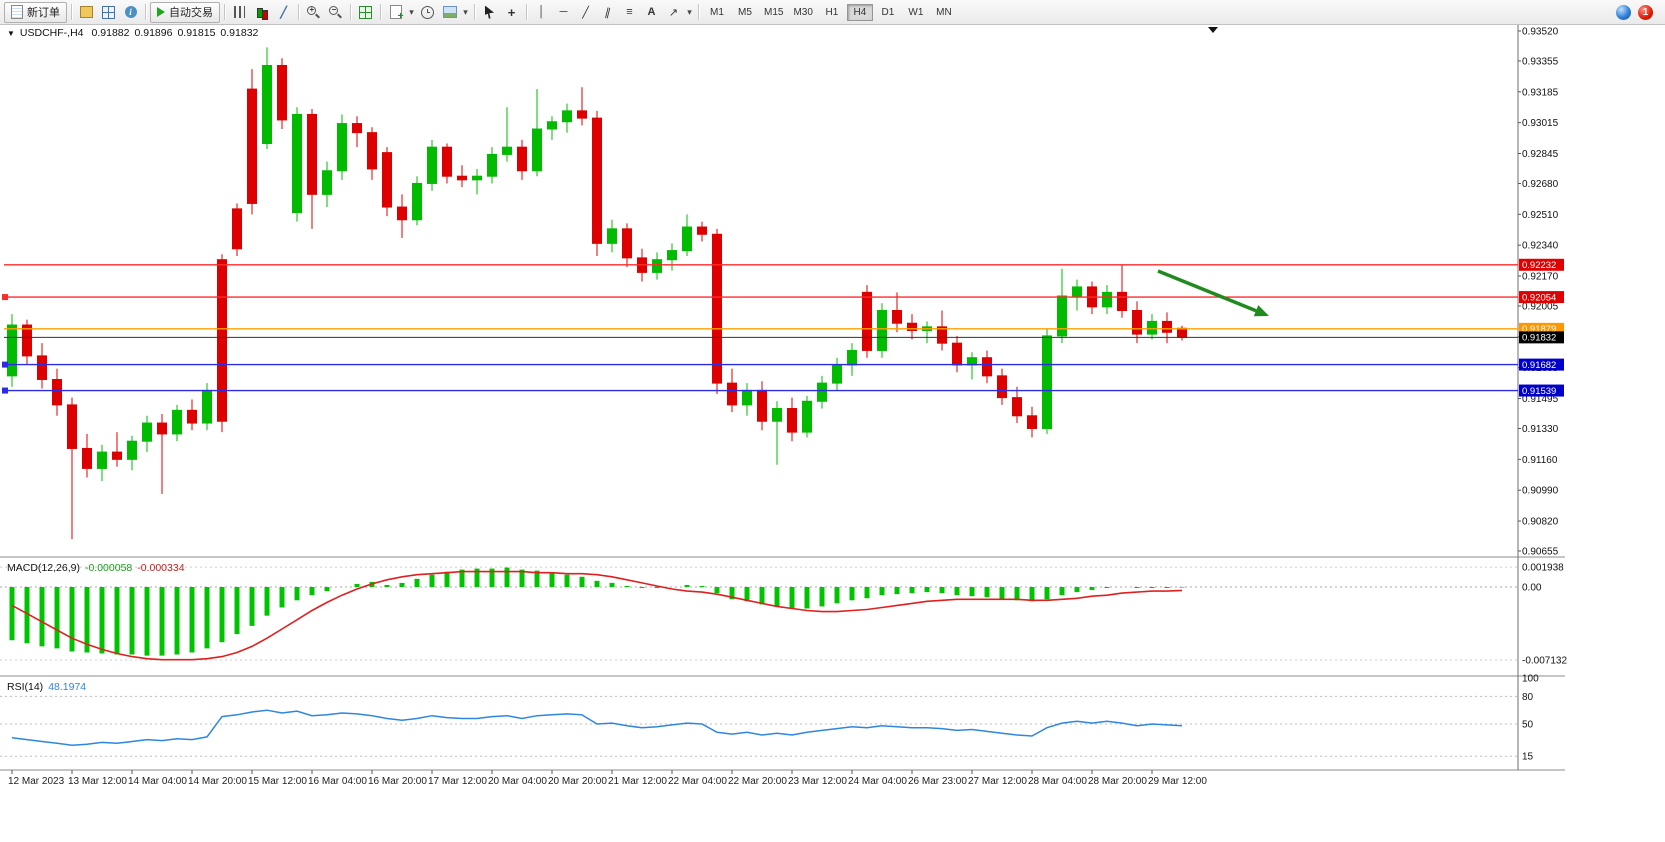 The width and height of the screenshot is (1665, 842). Describe the element at coordinates (1539, 365) in the screenshot. I see `price-badge-label: 0.91682` at that location.